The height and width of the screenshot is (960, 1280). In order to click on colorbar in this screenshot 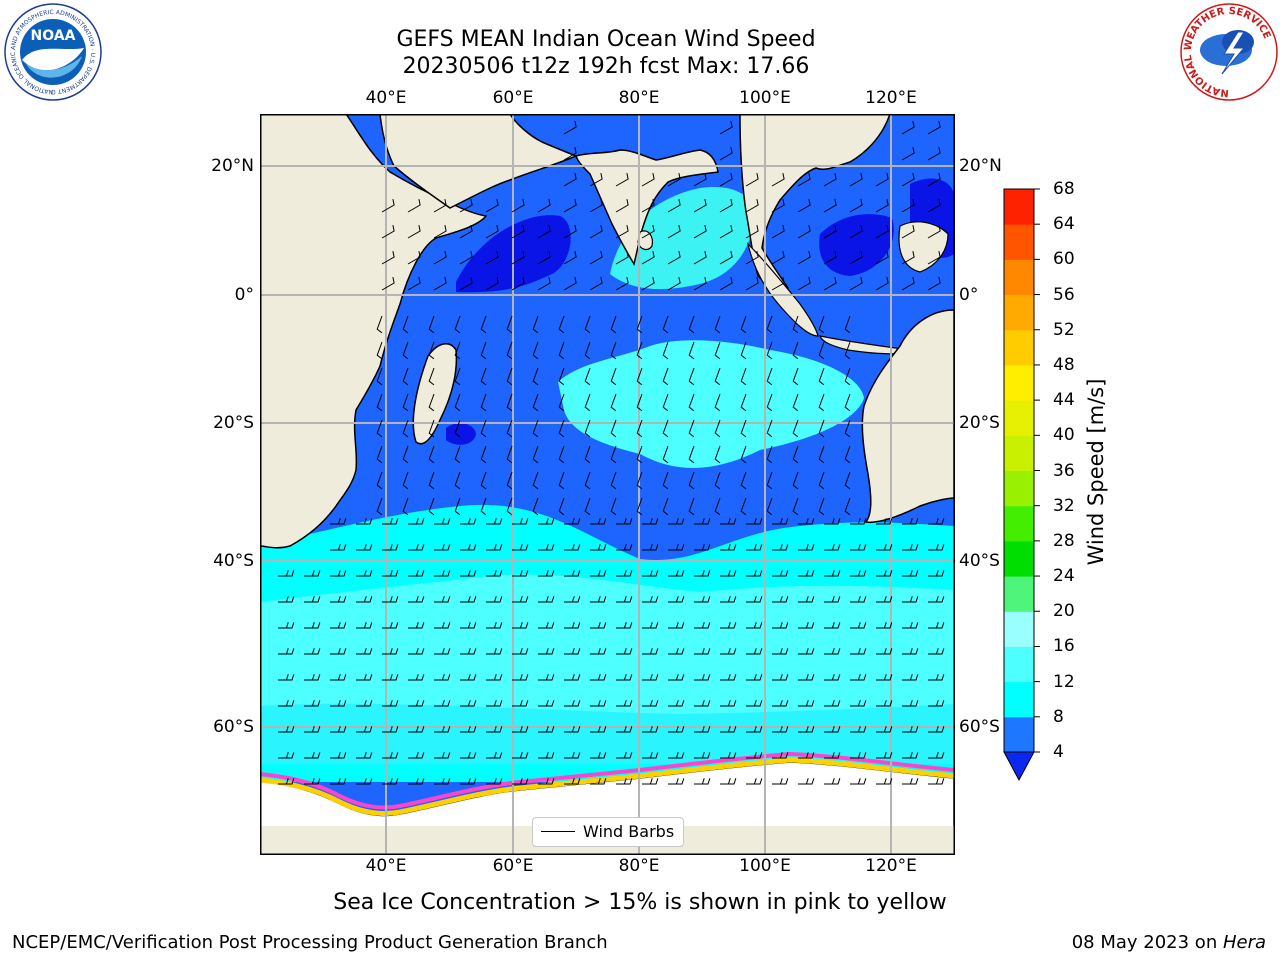, I will do `click(1021, 485)`.